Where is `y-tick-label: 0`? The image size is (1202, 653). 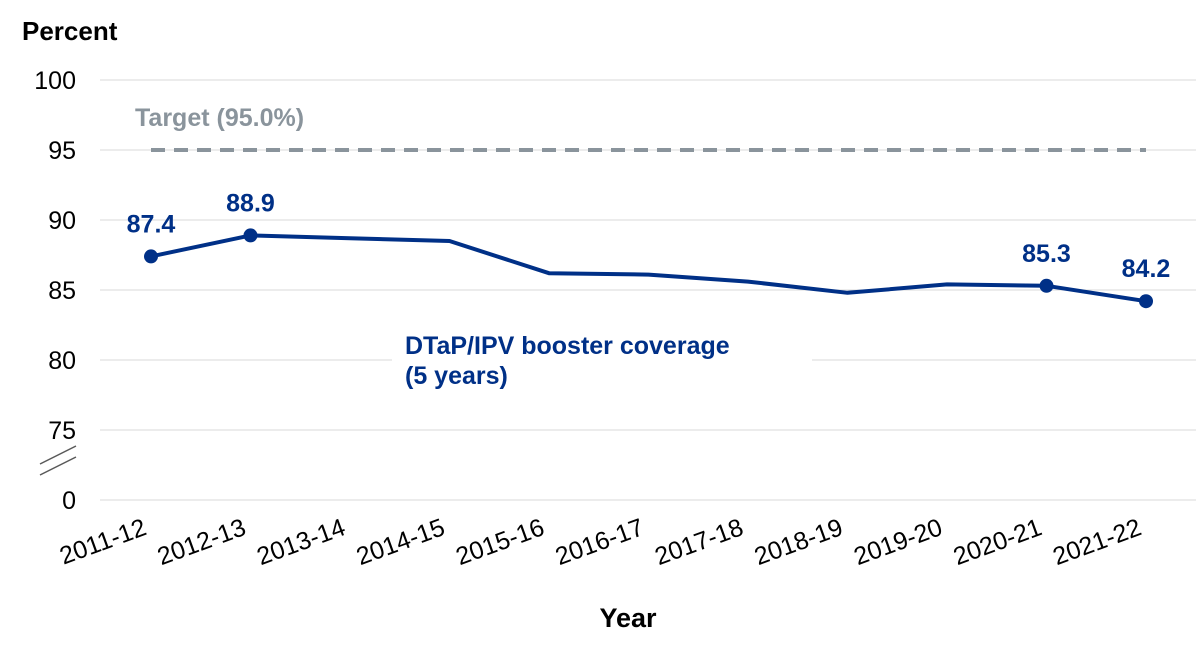
y-tick-label: 0 is located at coordinates (69, 501).